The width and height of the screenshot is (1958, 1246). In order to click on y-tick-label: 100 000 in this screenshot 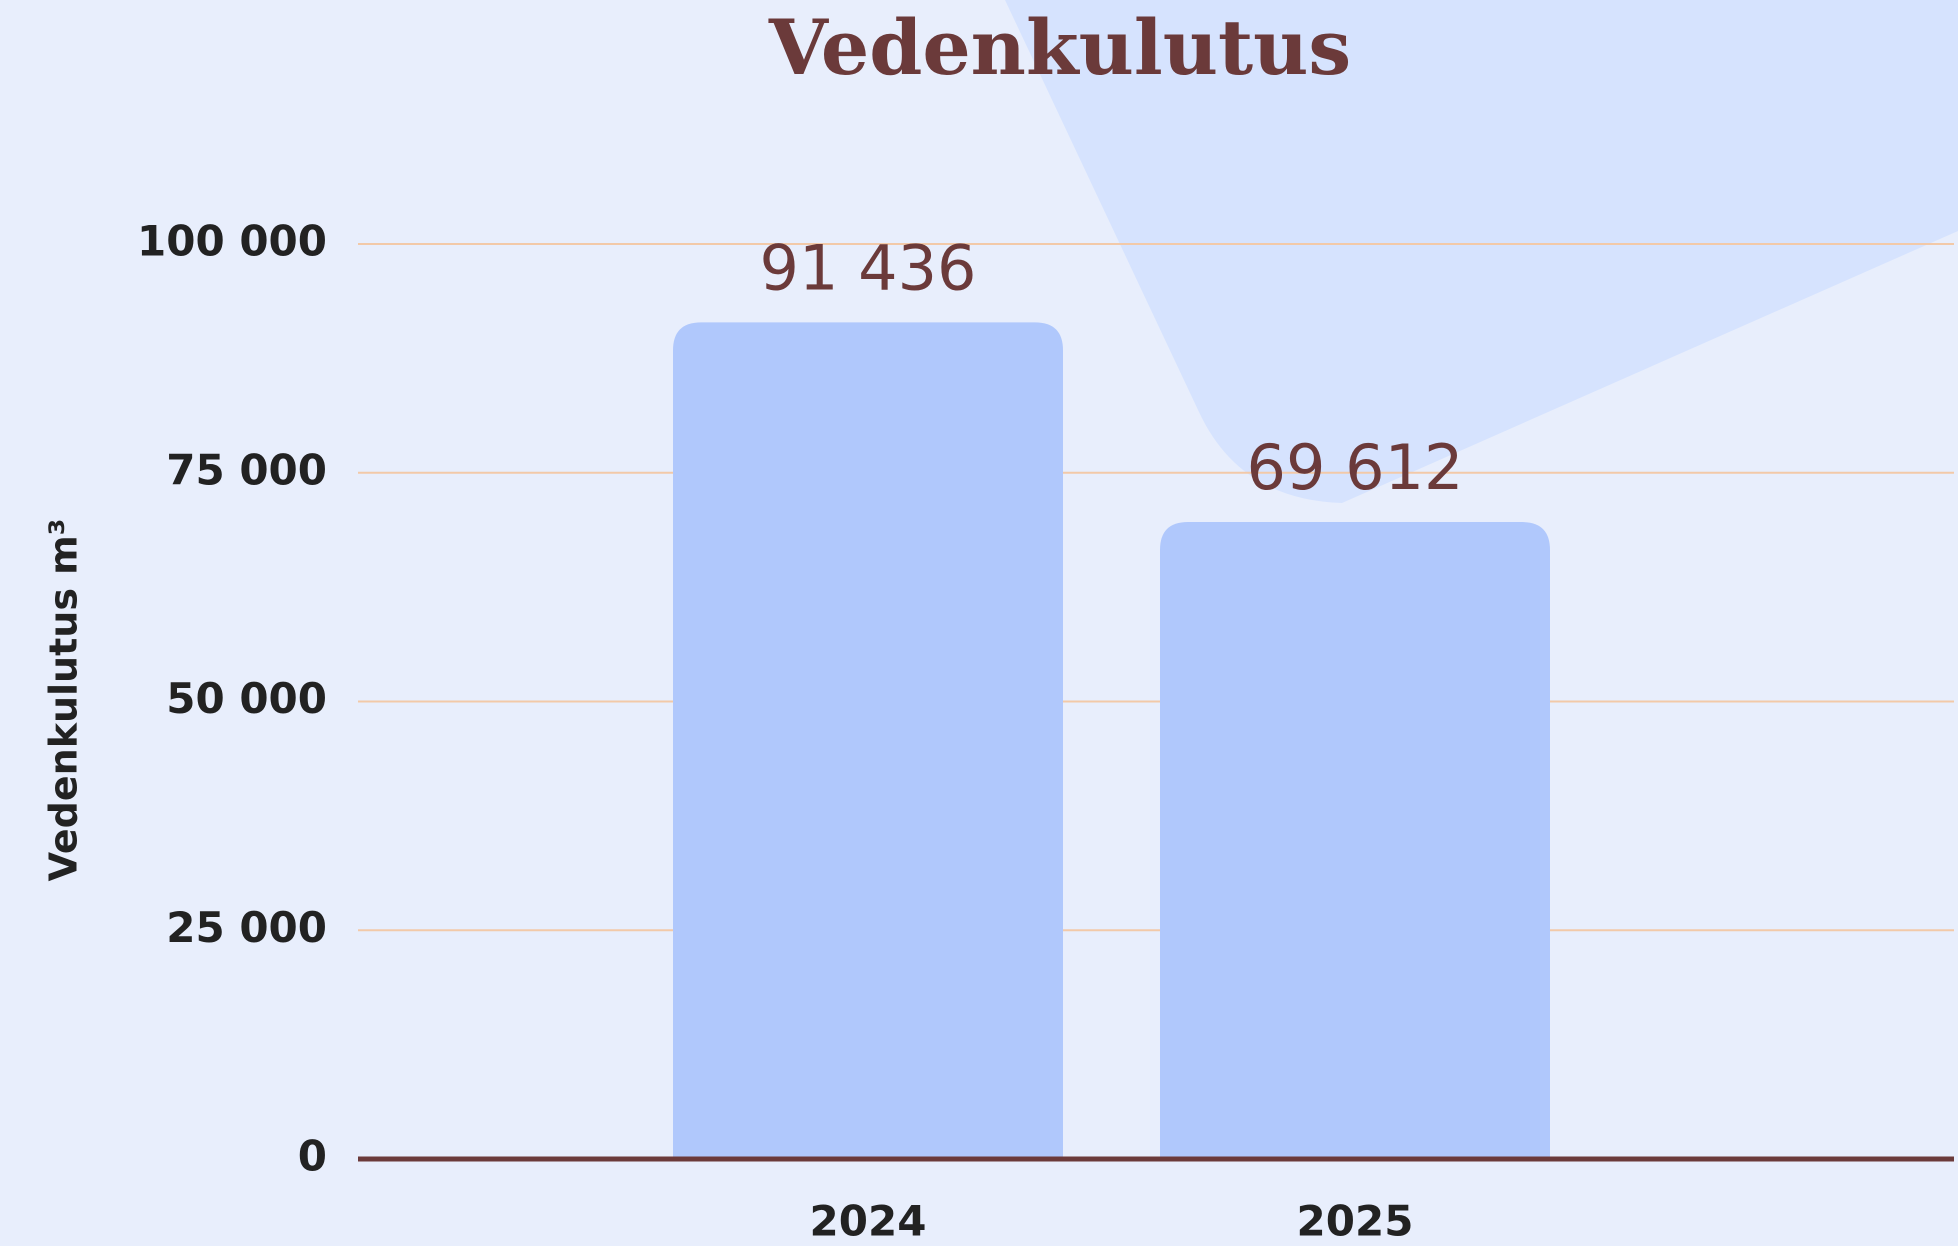, I will do `click(232, 241)`.